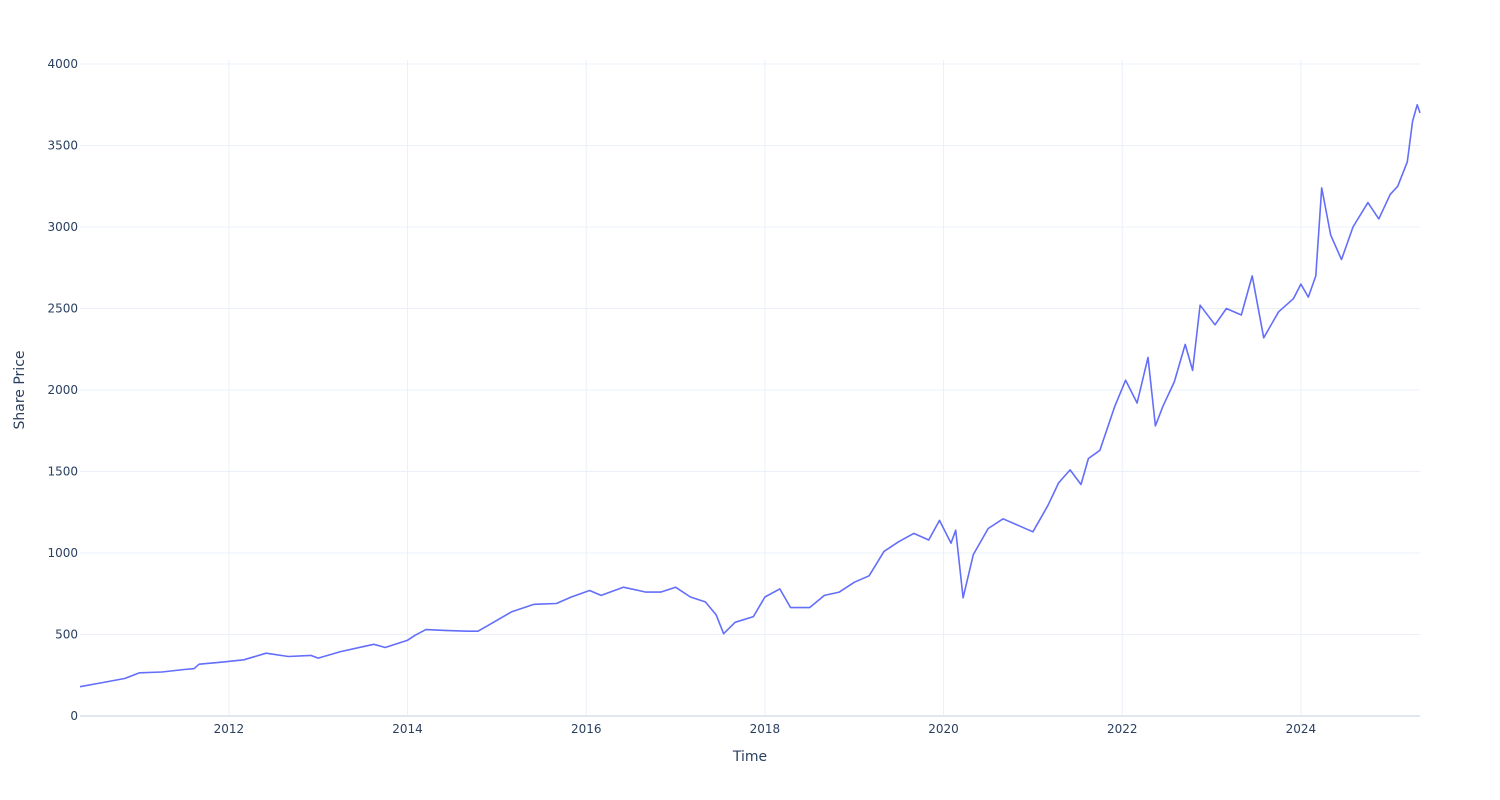 This screenshot has width=1500, height=800. I want to click on y-axis-ticks: 0 500 1000 1500 2000 2500 3000 3500 4000, so click(62, 390).